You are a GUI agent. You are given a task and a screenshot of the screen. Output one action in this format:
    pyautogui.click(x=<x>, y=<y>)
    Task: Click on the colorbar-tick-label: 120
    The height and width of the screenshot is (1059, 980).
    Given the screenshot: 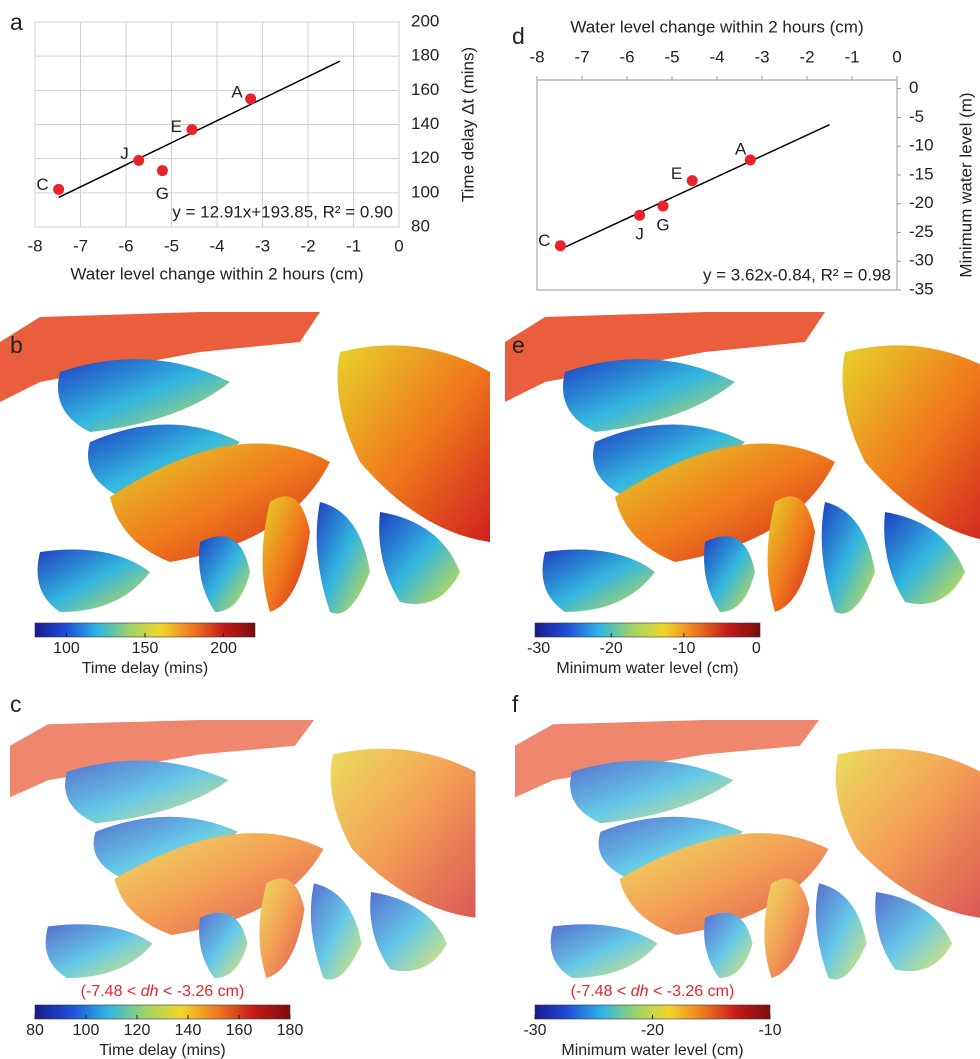 What is the action you would take?
    pyautogui.click(x=137, y=1030)
    